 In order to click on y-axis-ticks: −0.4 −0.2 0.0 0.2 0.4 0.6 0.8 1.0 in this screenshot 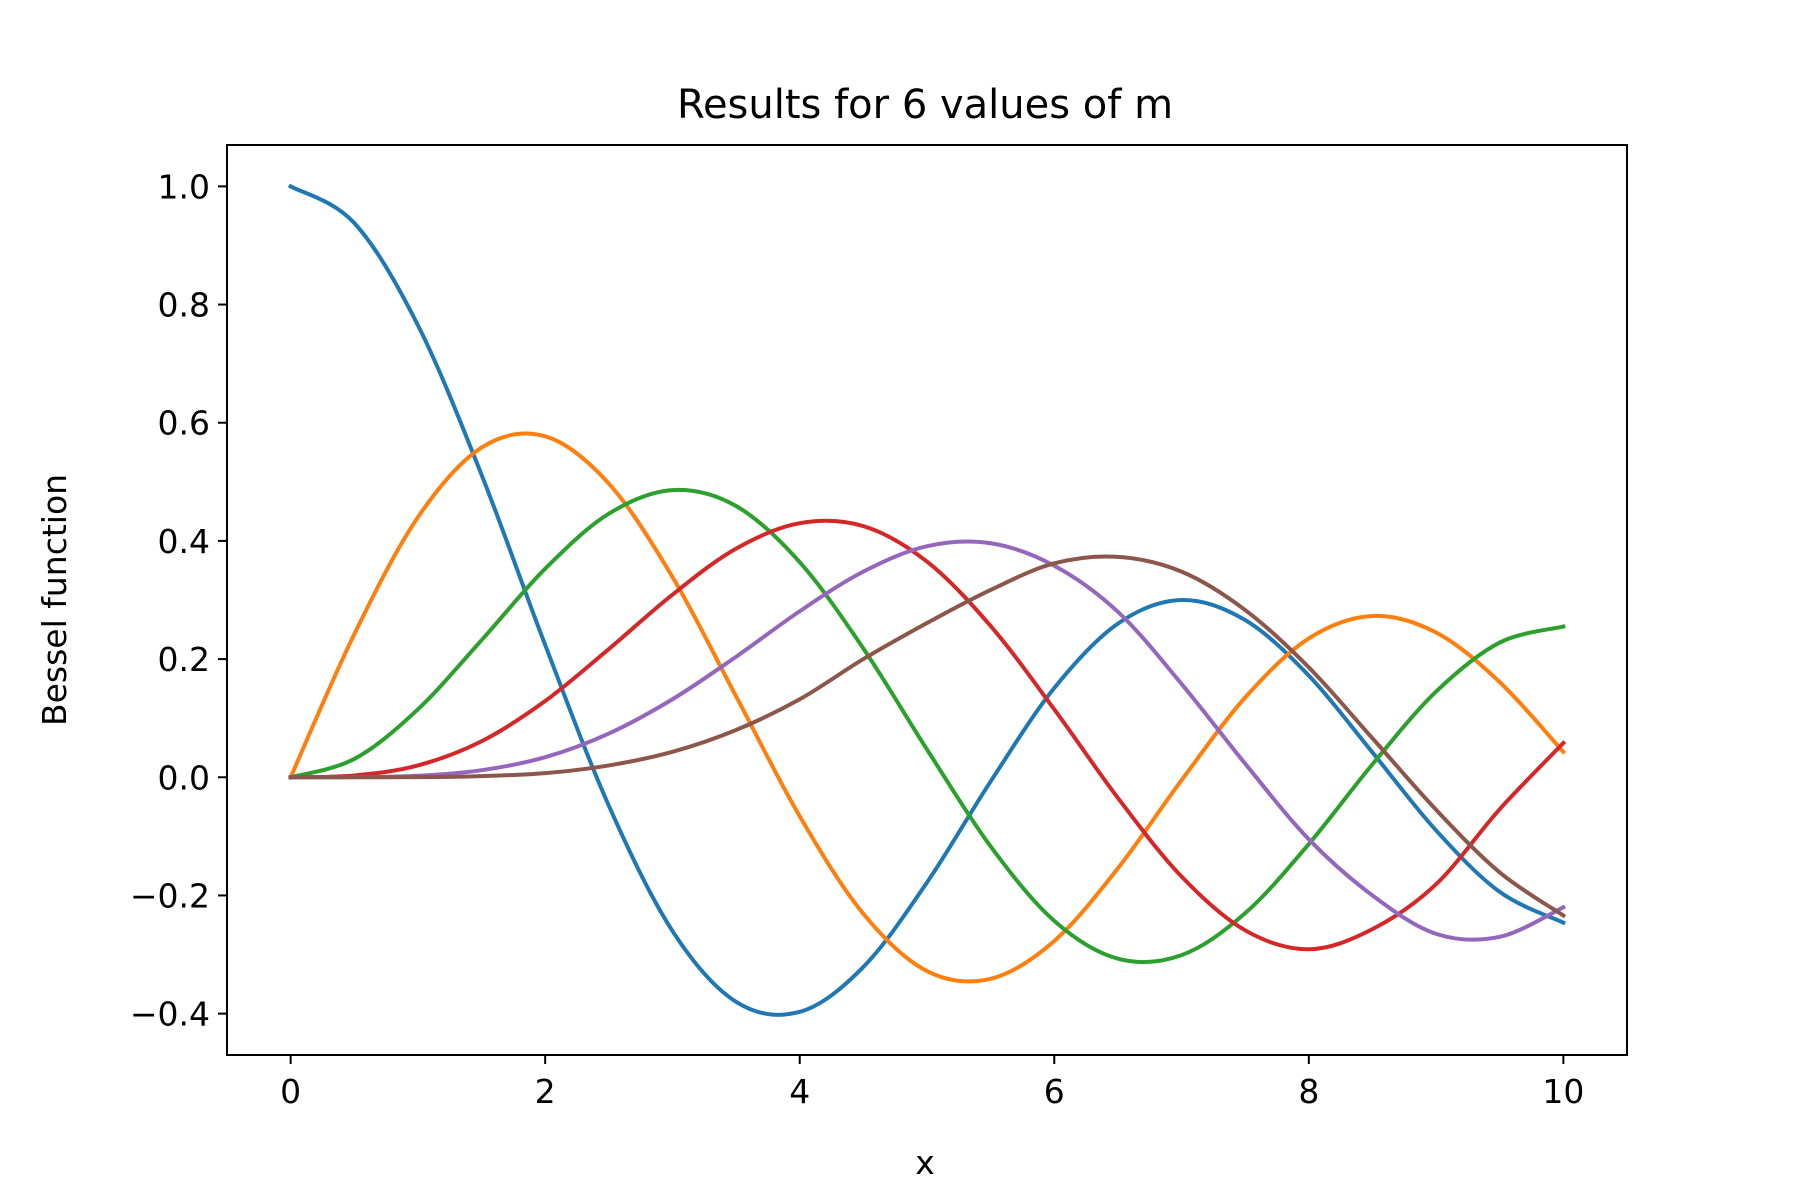, I will do `click(178, 600)`.